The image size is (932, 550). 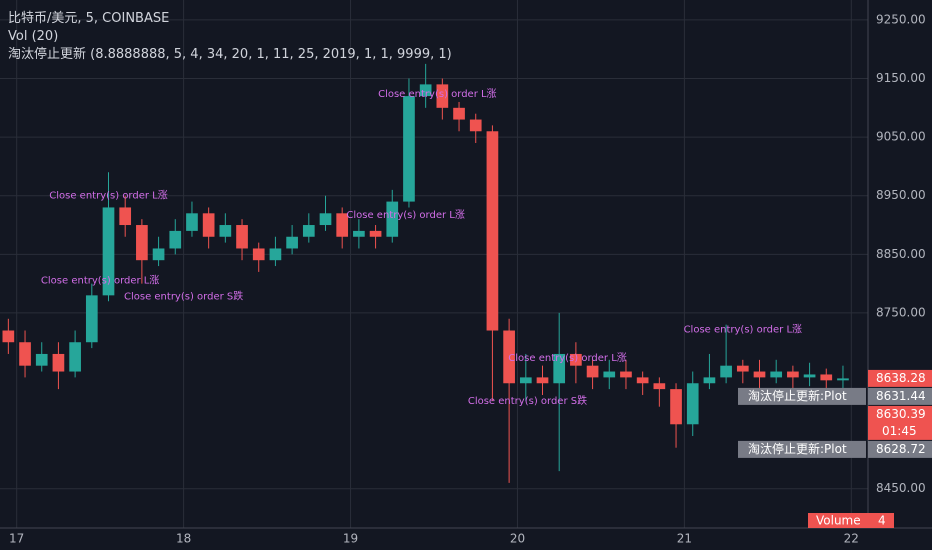 What do you see at coordinates (901, 137) in the screenshot?
I see `y-tick-label: 9050.00` at bounding box center [901, 137].